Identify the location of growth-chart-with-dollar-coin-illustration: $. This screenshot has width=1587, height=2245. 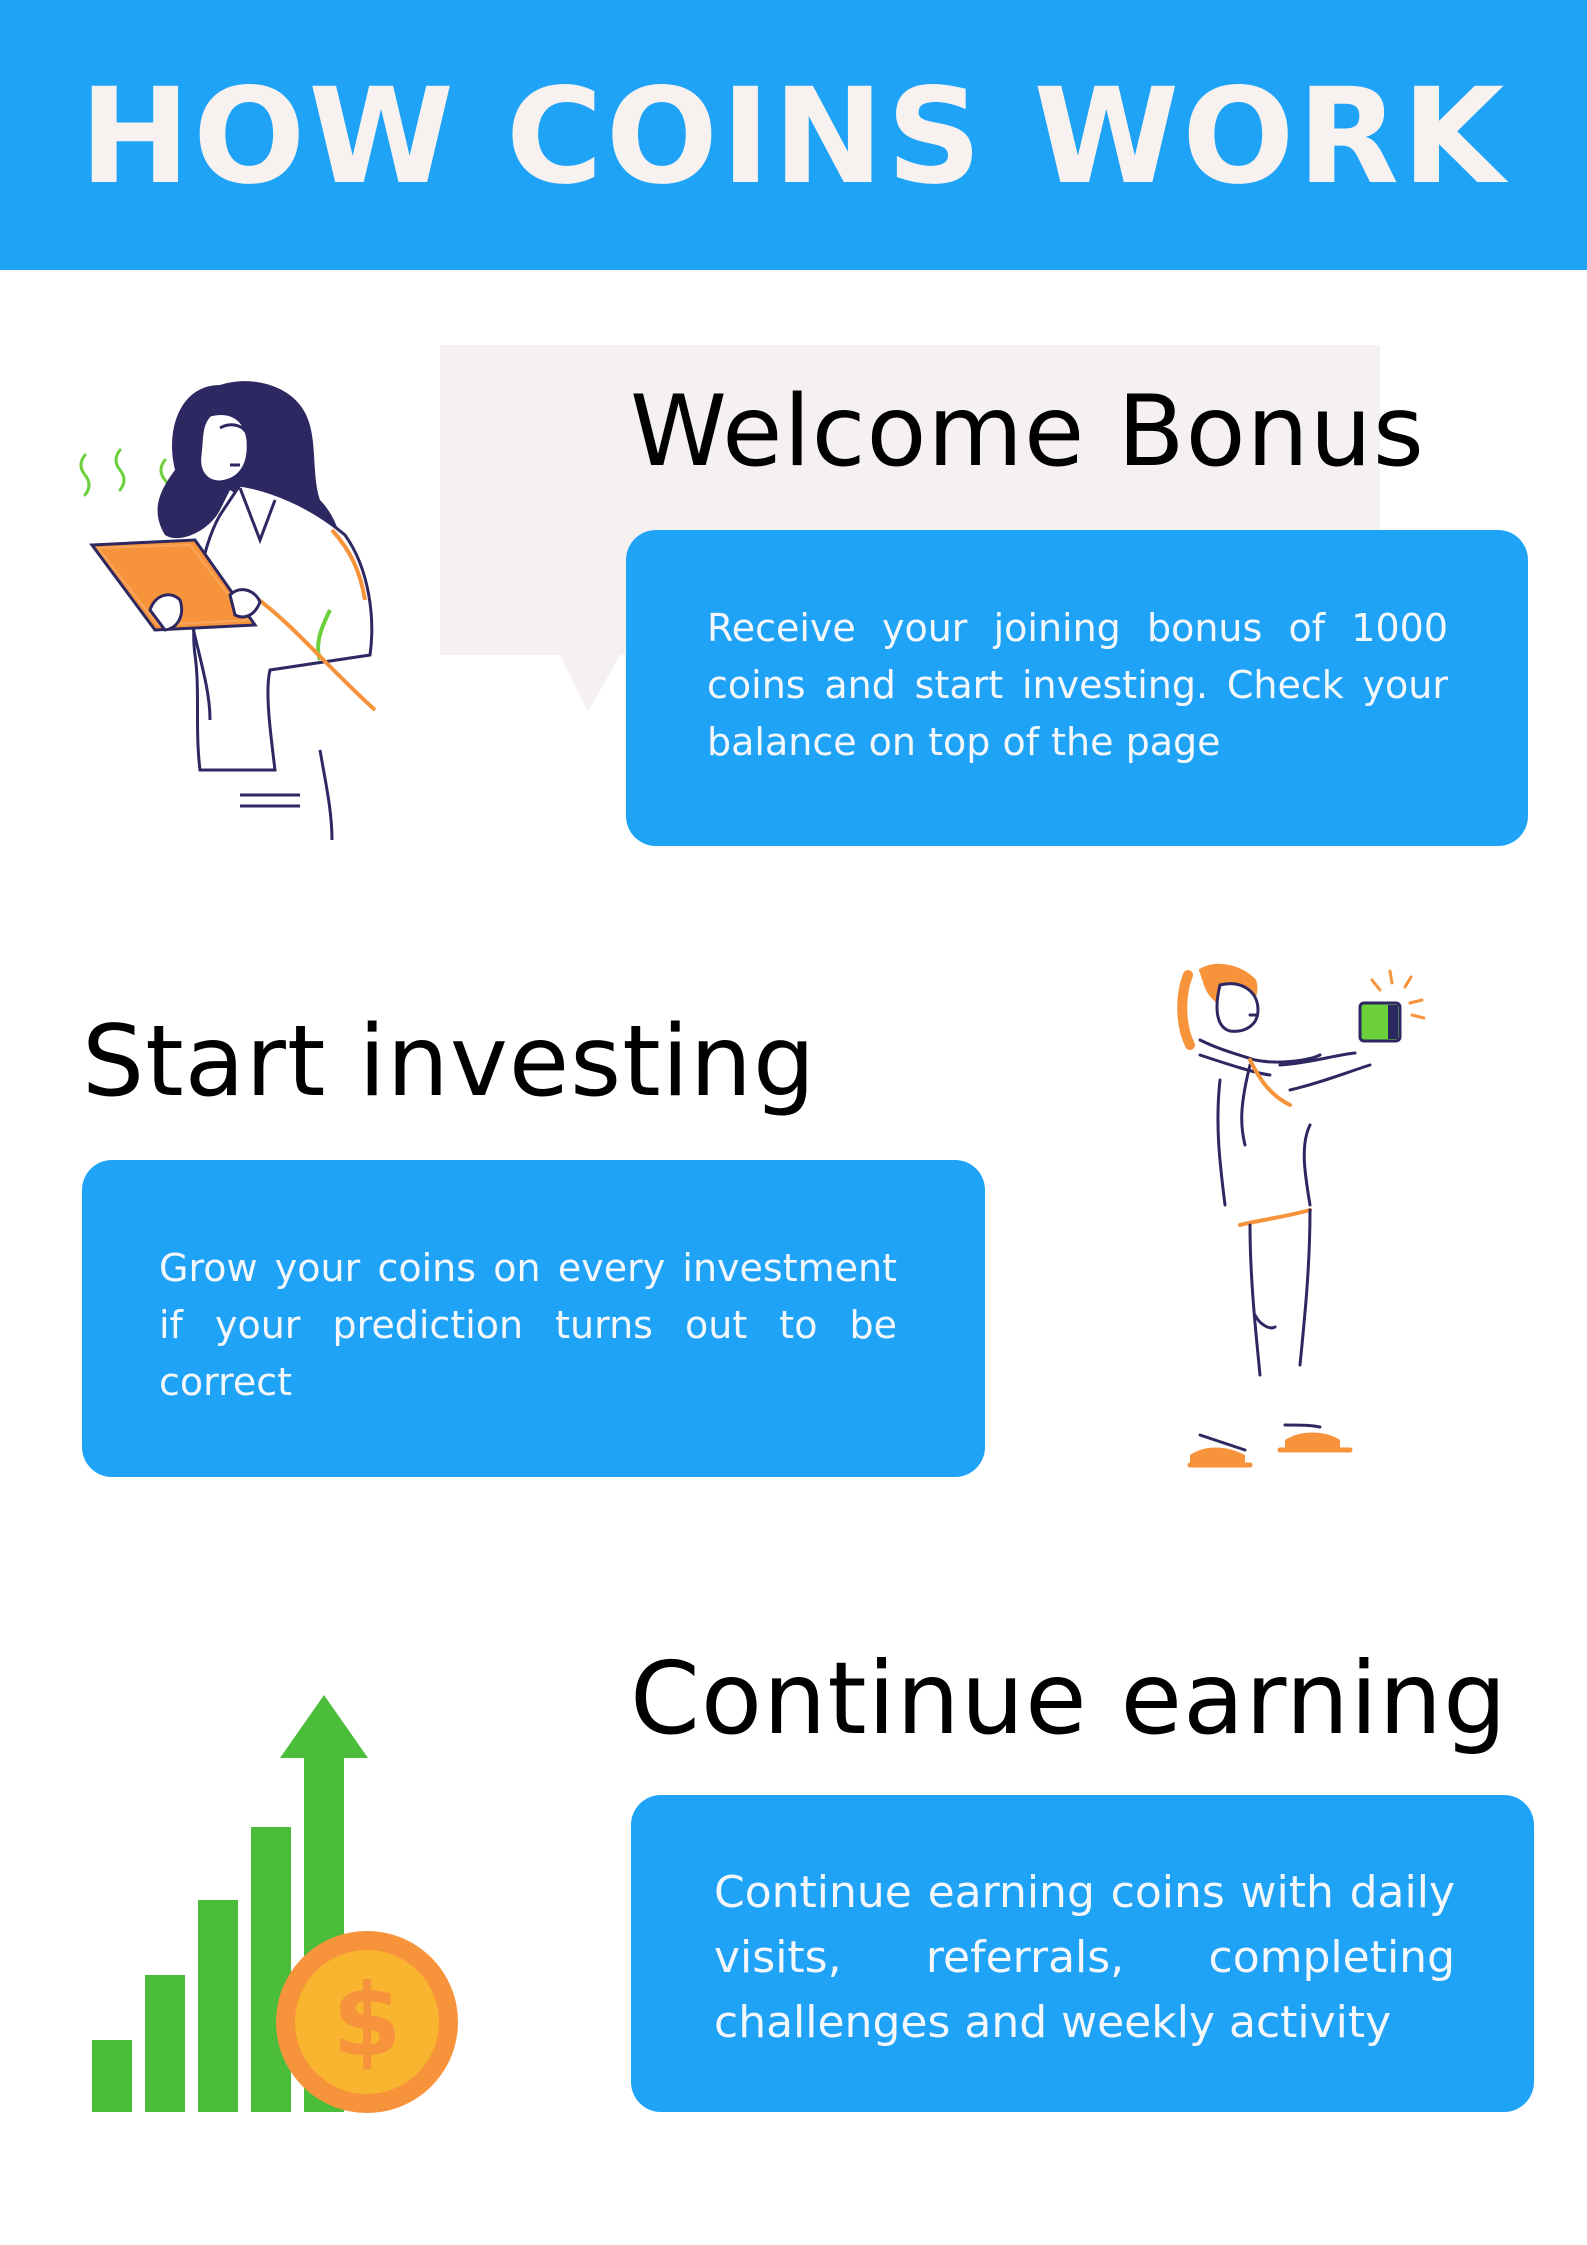
(275, 1904).